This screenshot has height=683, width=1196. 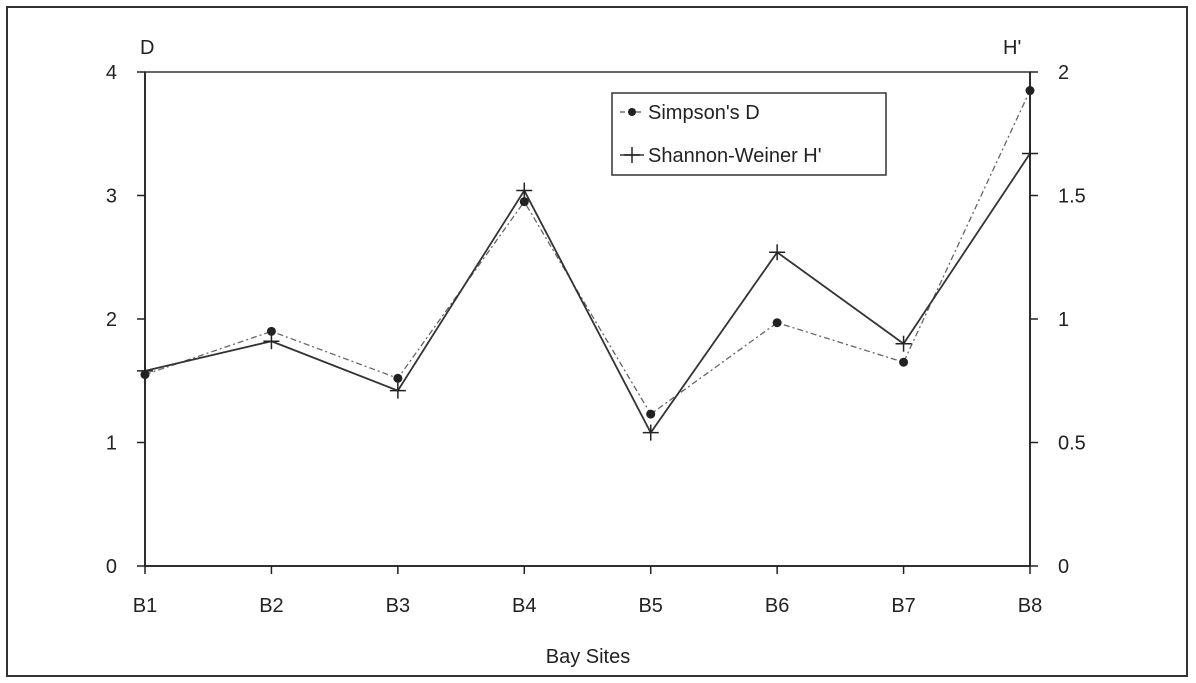 What do you see at coordinates (1063, 567) in the screenshot?
I see `y-right-tick-label-0: 0` at bounding box center [1063, 567].